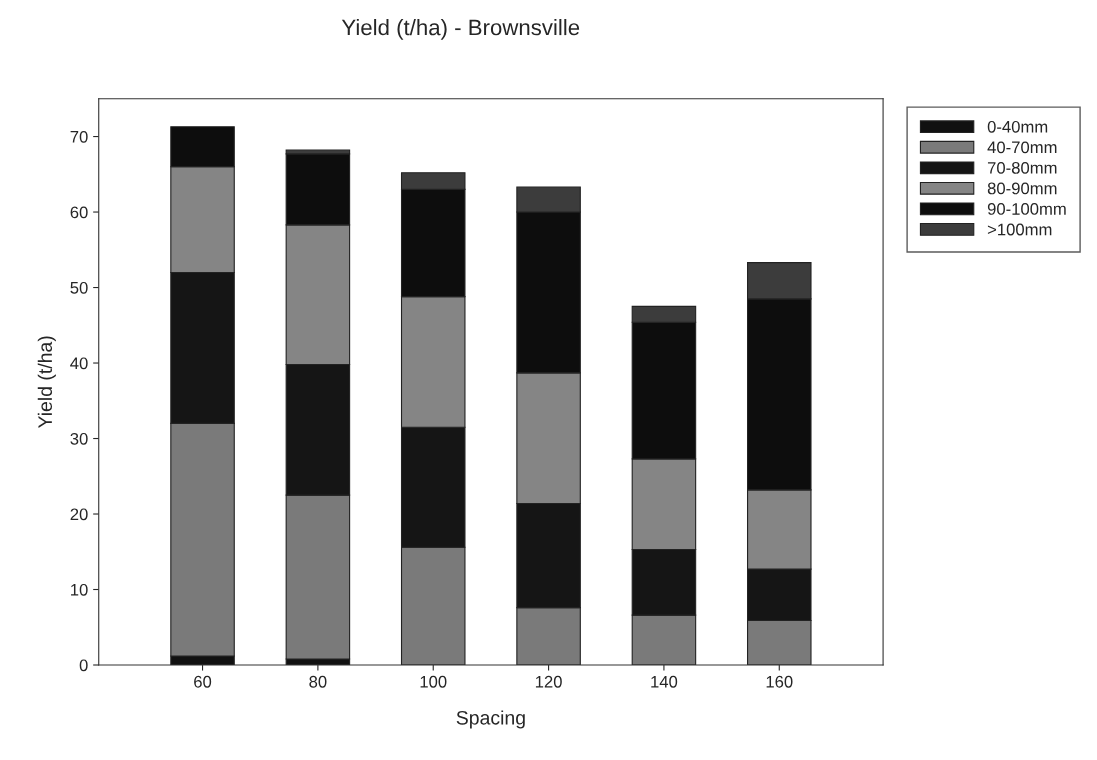 This screenshot has height=760, width=1097. What do you see at coordinates (46, 382) in the screenshot?
I see `y-axis-title: Yield (t/ha)` at bounding box center [46, 382].